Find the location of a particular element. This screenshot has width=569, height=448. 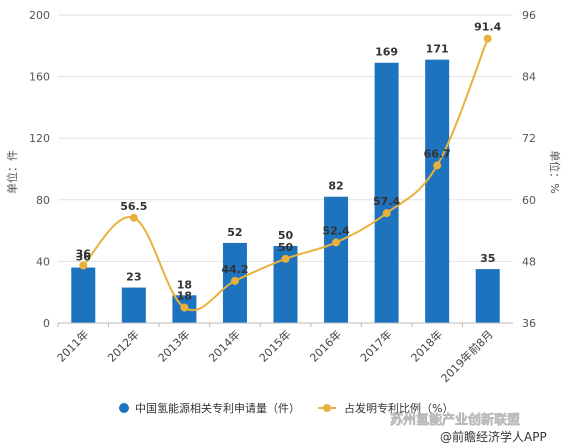

legend: 中国氢能源相关专利申请量（件） 占发明专利比例（%） is located at coordinates (286, 408).